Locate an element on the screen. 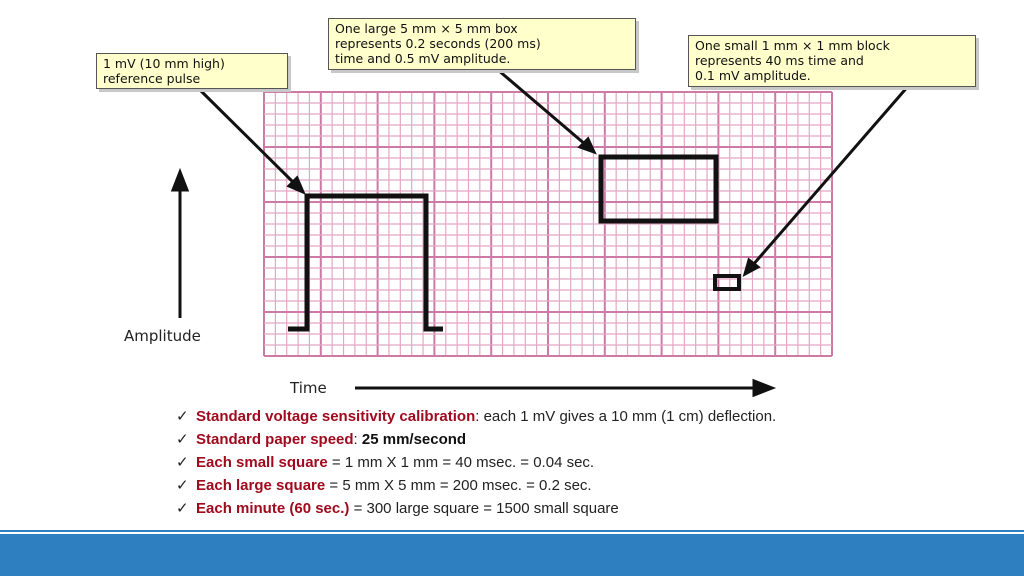 The height and width of the screenshot is (576, 1024). bullet-term: Standard voltage sensitivity calibration is located at coordinates (336, 416).